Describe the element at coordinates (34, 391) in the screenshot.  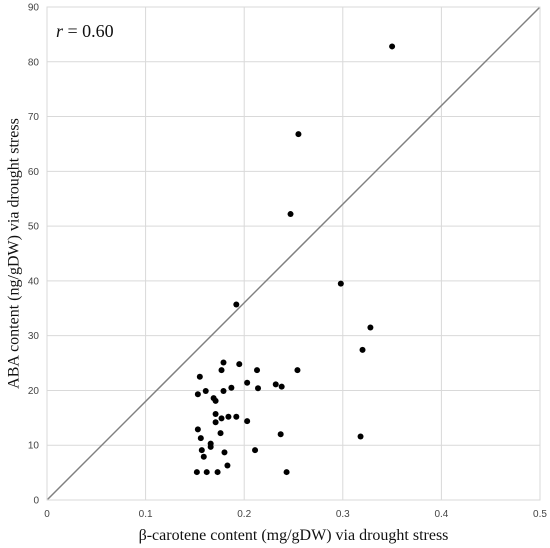
I see `y-tick-label: 20` at that location.